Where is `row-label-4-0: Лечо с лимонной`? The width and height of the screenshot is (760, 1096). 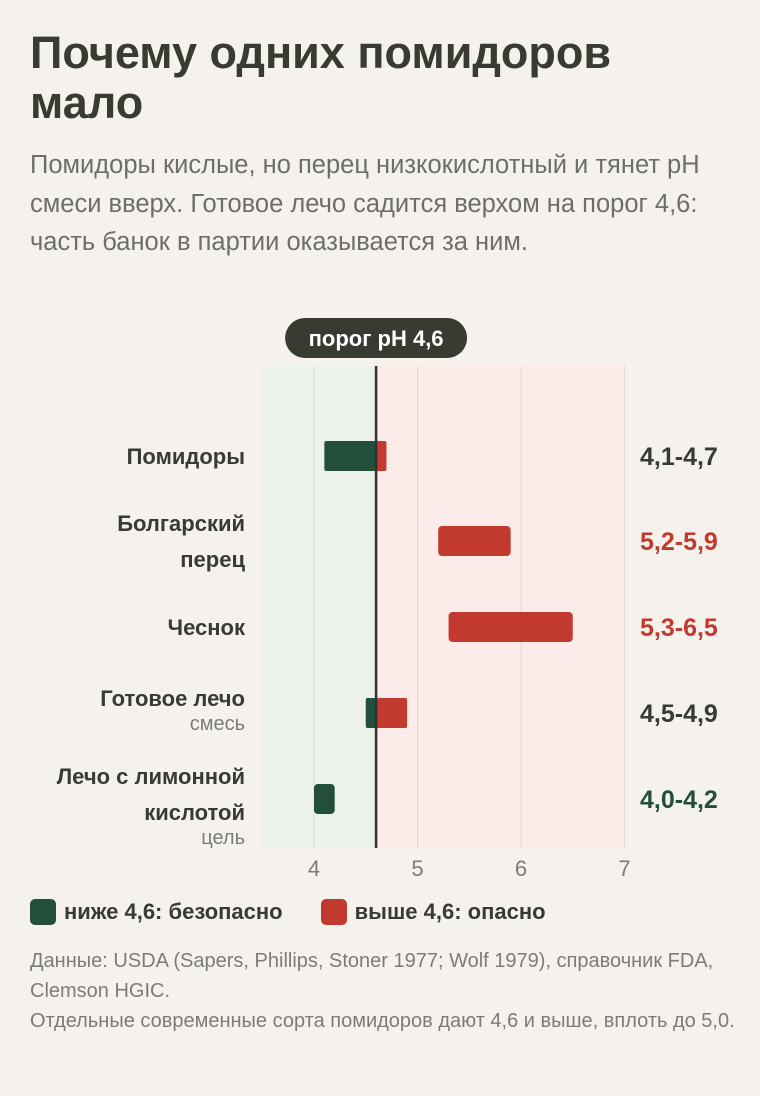 row-label-4-0: Лечо с лимонной is located at coordinates (151, 776).